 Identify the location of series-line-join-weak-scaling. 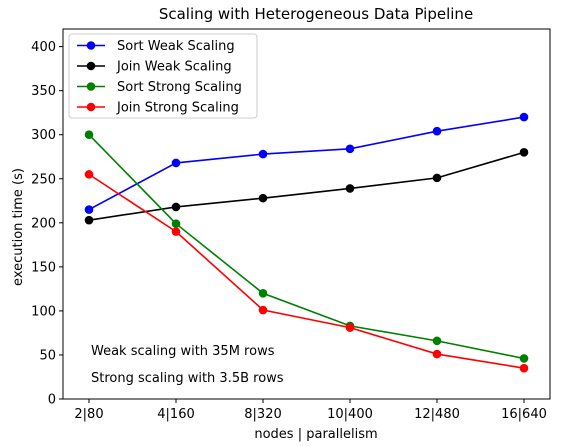
(306, 186).